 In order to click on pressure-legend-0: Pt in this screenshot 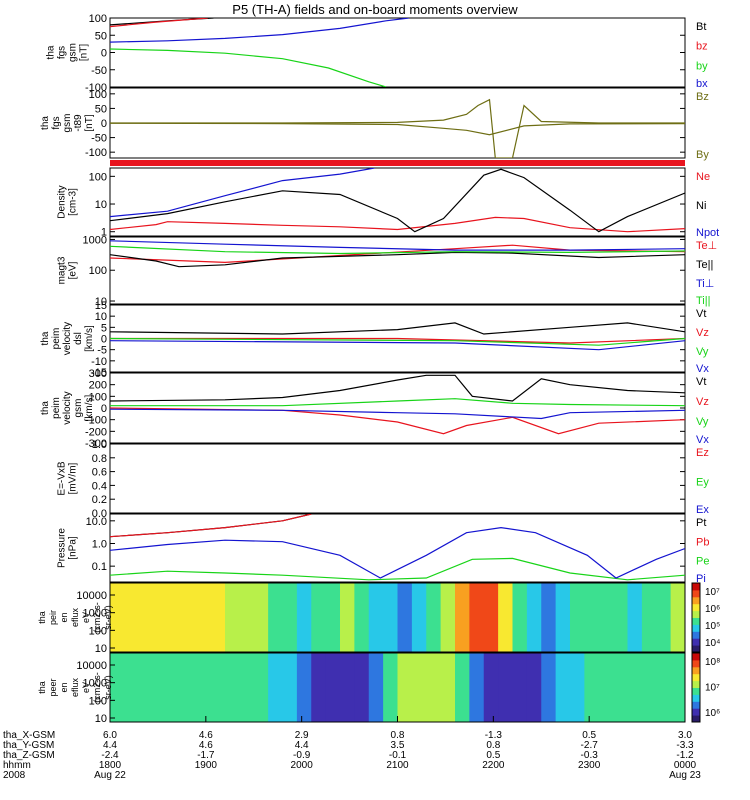, I will do `click(701, 523)`.